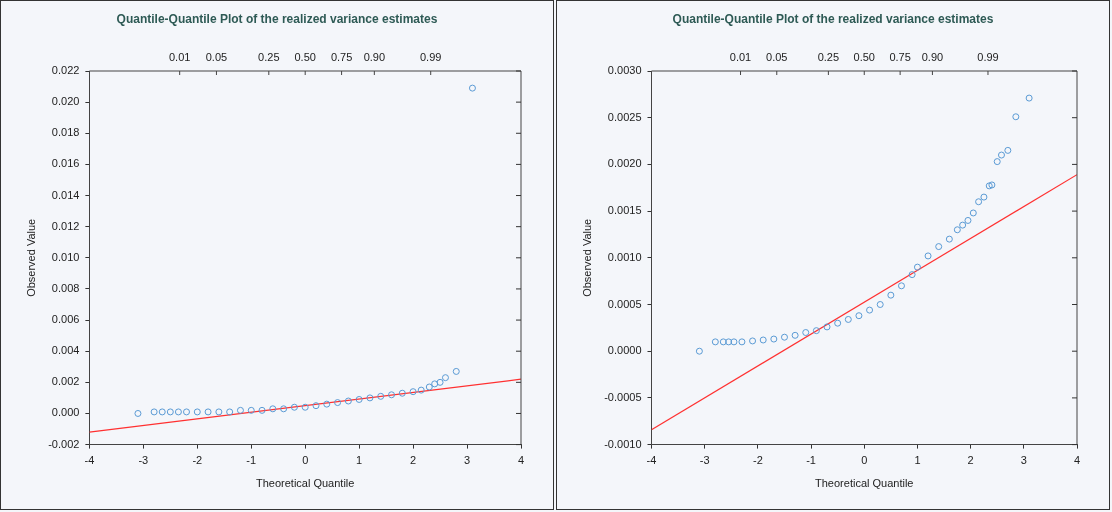  What do you see at coordinates (269, 56) in the screenshot?
I see `text: 0.25` at bounding box center [269, 56].